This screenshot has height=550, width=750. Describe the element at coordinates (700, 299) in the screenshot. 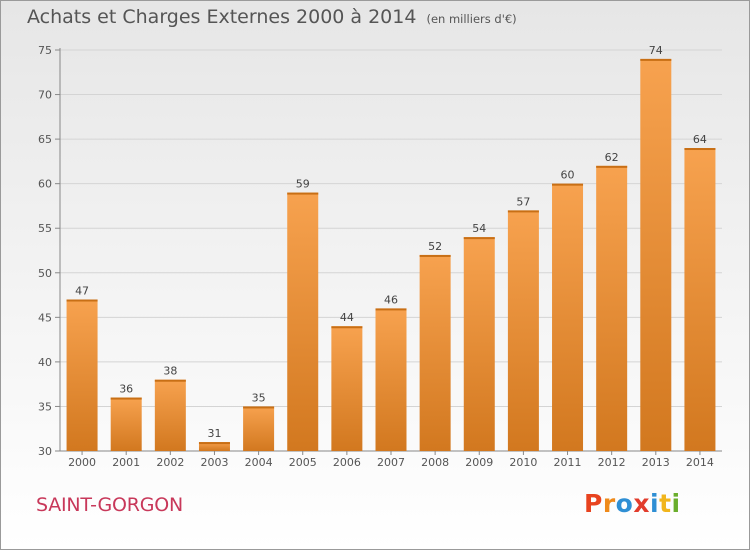

I see `bar-2014` at that location.